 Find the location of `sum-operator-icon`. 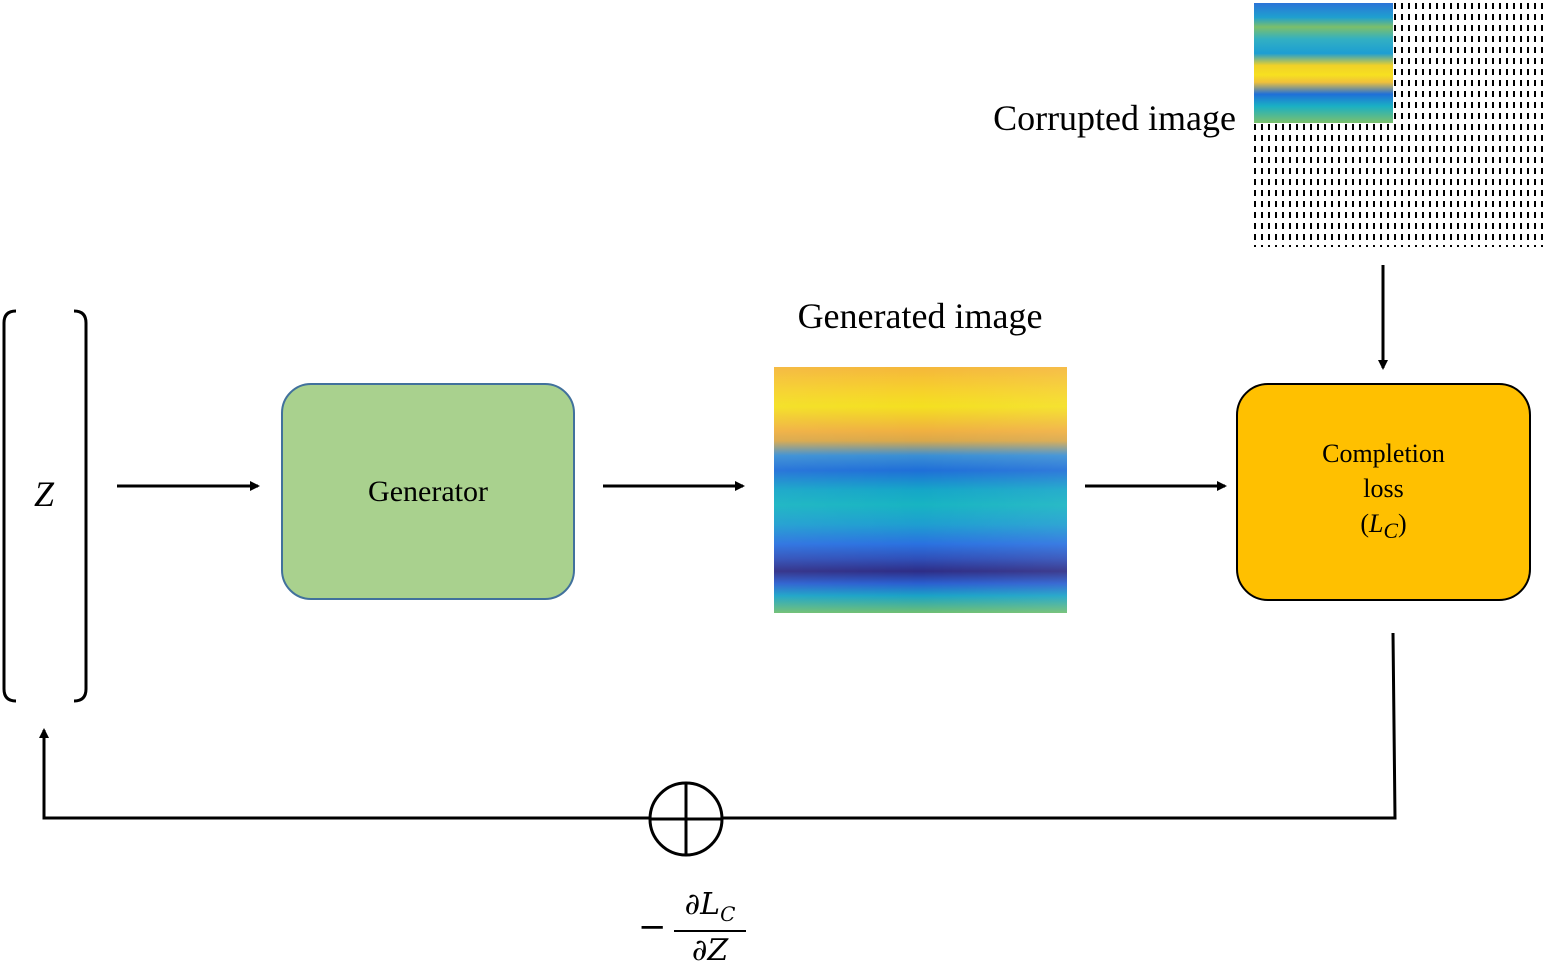

sum-operator-icon is located at coordinates (686, 819).